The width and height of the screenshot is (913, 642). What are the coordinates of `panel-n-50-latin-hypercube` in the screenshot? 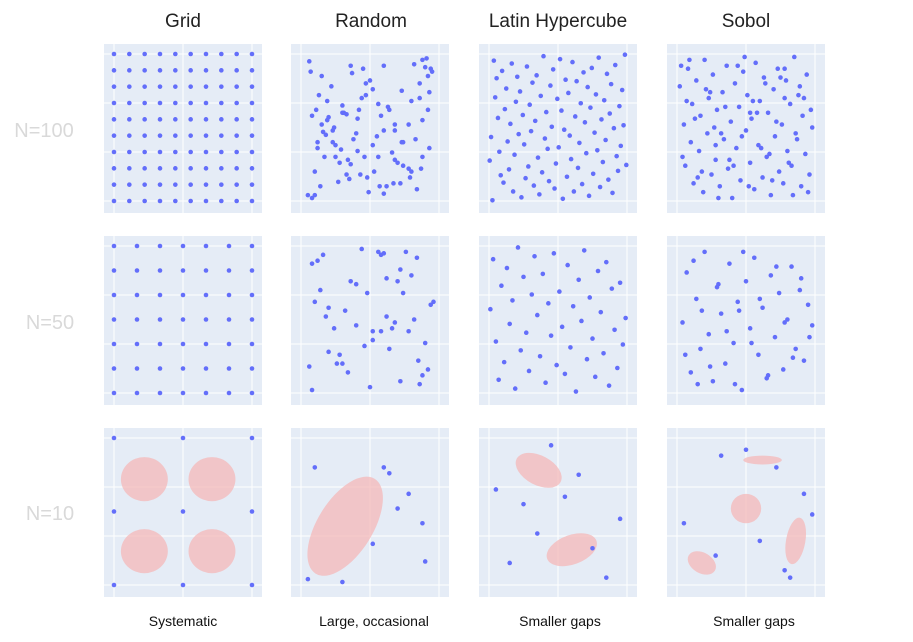 It's located at (558, 320).